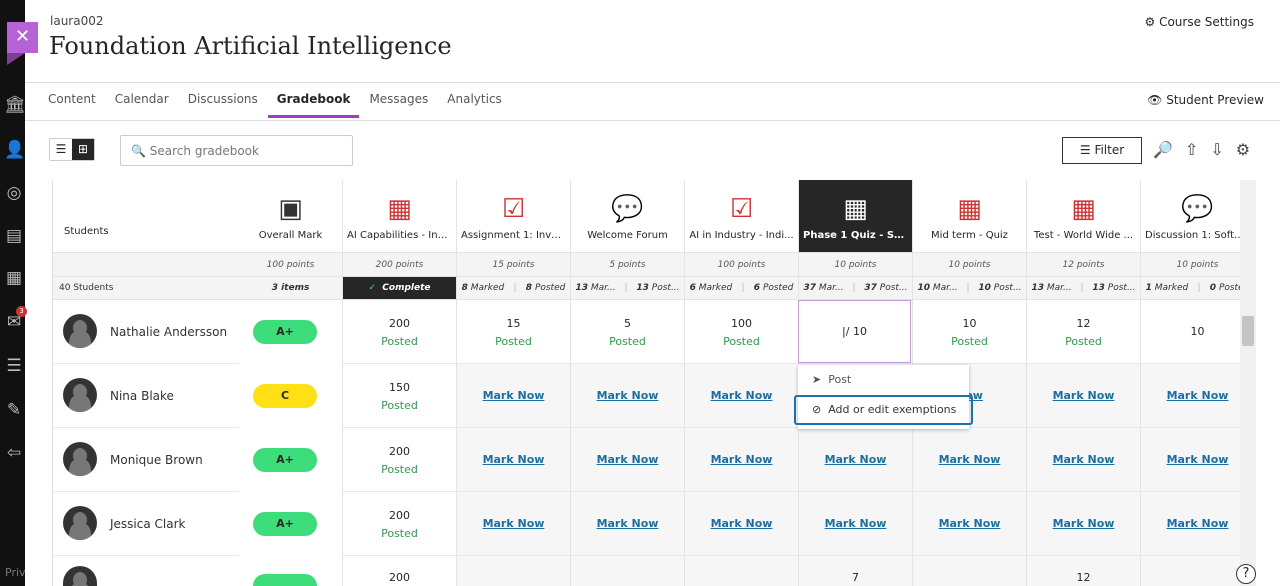 This screenshot has width=1280, height=586. I want to click on tools-icon: ✎, so click(14, 410).